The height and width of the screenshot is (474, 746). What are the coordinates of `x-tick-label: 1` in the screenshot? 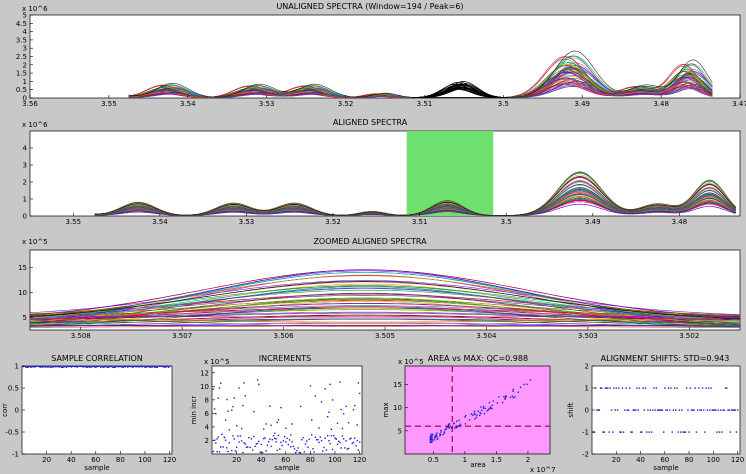 It's located at (465, 460).